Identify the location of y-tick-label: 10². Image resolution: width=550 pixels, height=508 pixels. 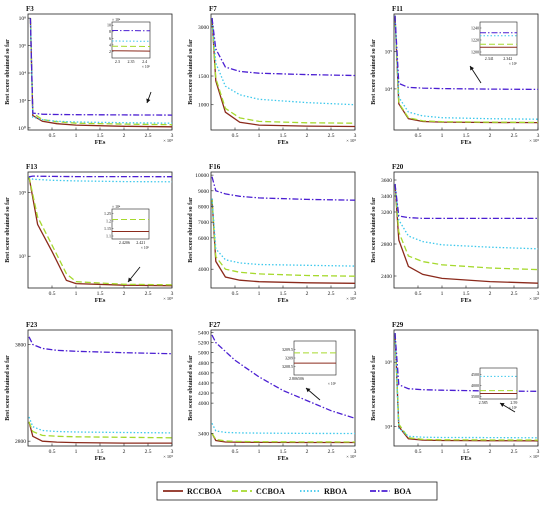
(23, 101).